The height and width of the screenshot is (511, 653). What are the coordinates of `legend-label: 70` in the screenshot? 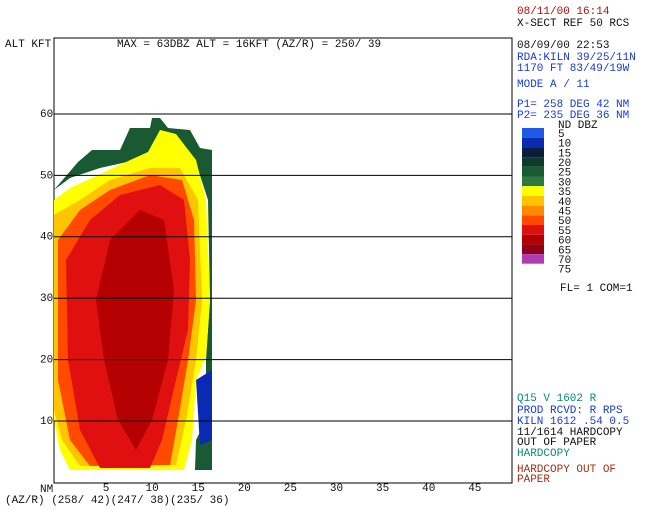 It's located at (564, 261).